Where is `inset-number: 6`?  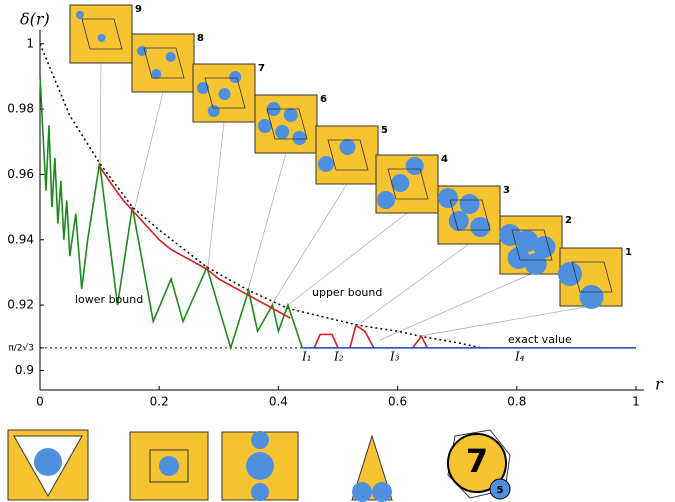
inset-number: 6 is located at coordinates (323, 99).